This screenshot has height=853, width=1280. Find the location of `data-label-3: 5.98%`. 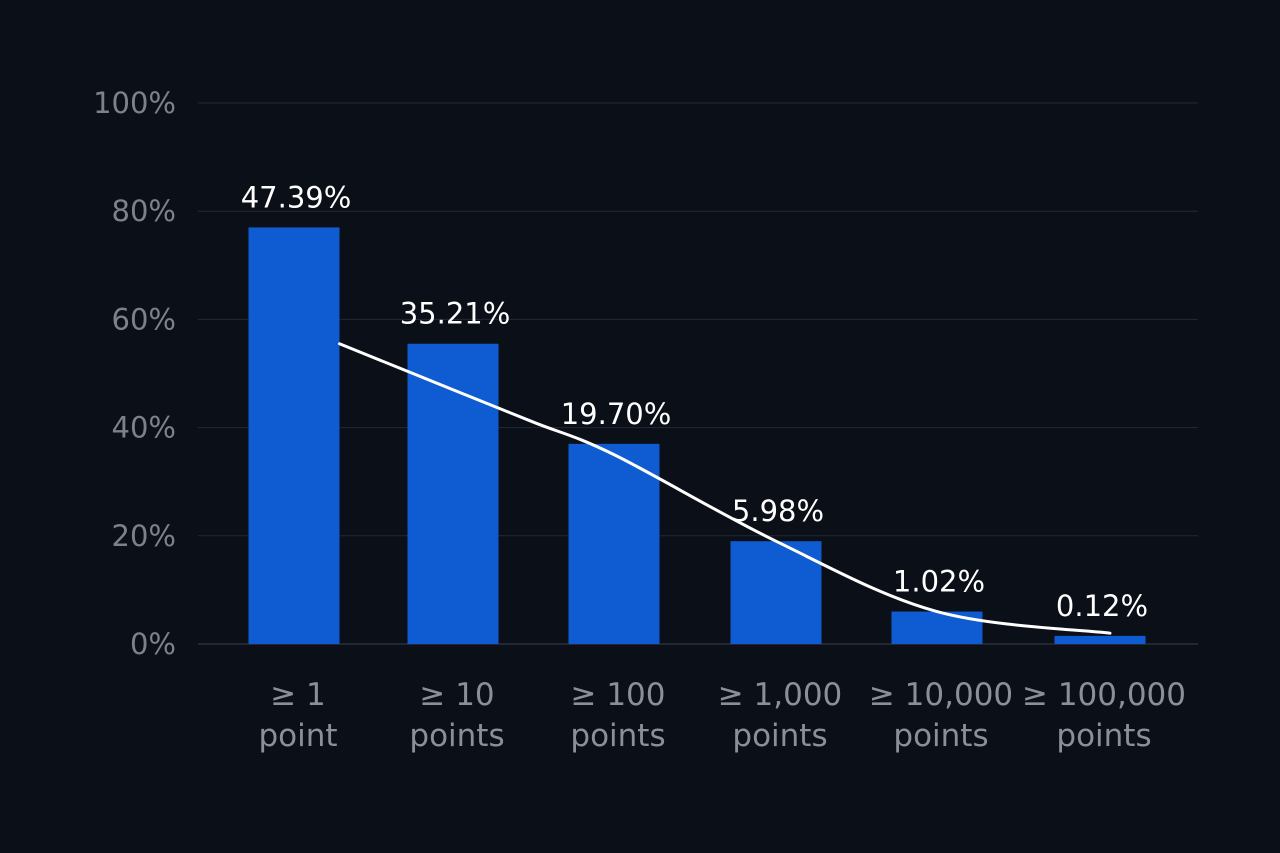

data-label-3: 5.98% is located at coordinates (778, 511).